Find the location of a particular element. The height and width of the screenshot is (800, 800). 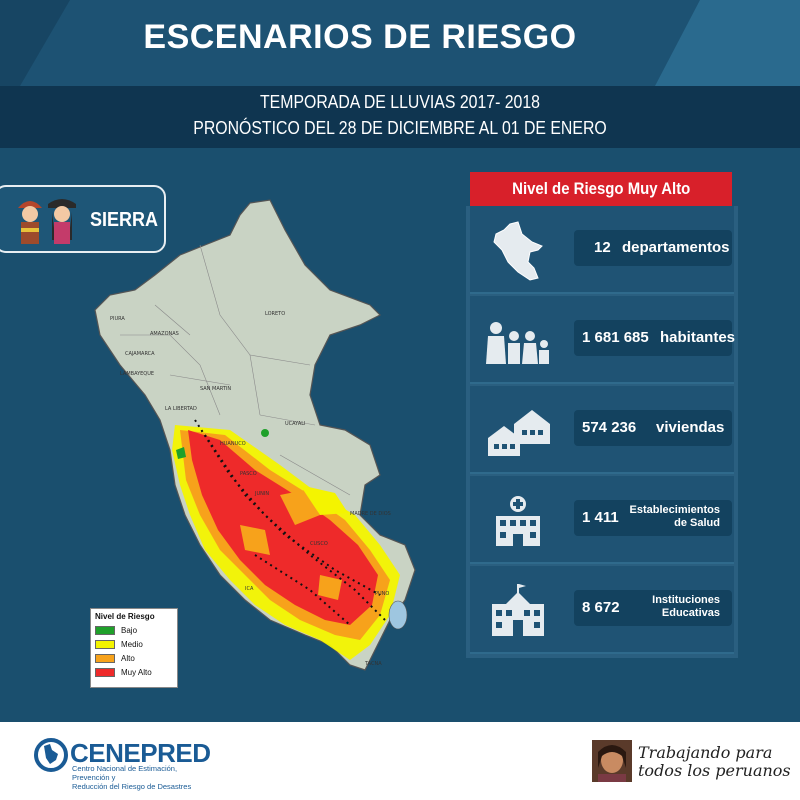

stat-label: Establecimientos de Salud is located at coordinates (674, 516).